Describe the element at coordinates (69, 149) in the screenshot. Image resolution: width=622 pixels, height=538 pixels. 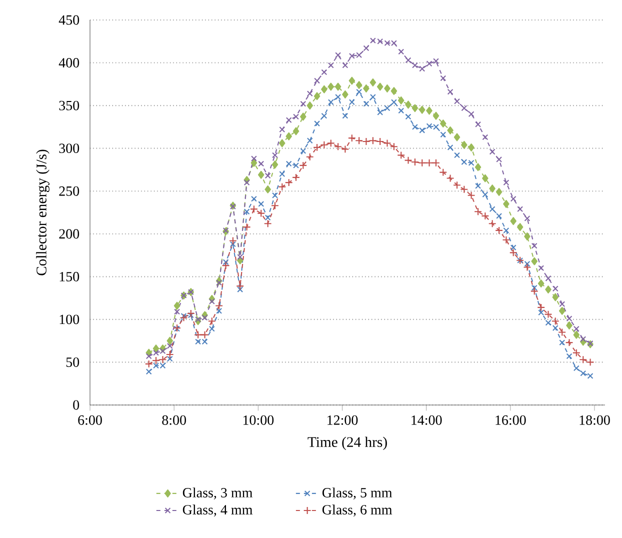
I see `y-tick-label: 300` at that location.